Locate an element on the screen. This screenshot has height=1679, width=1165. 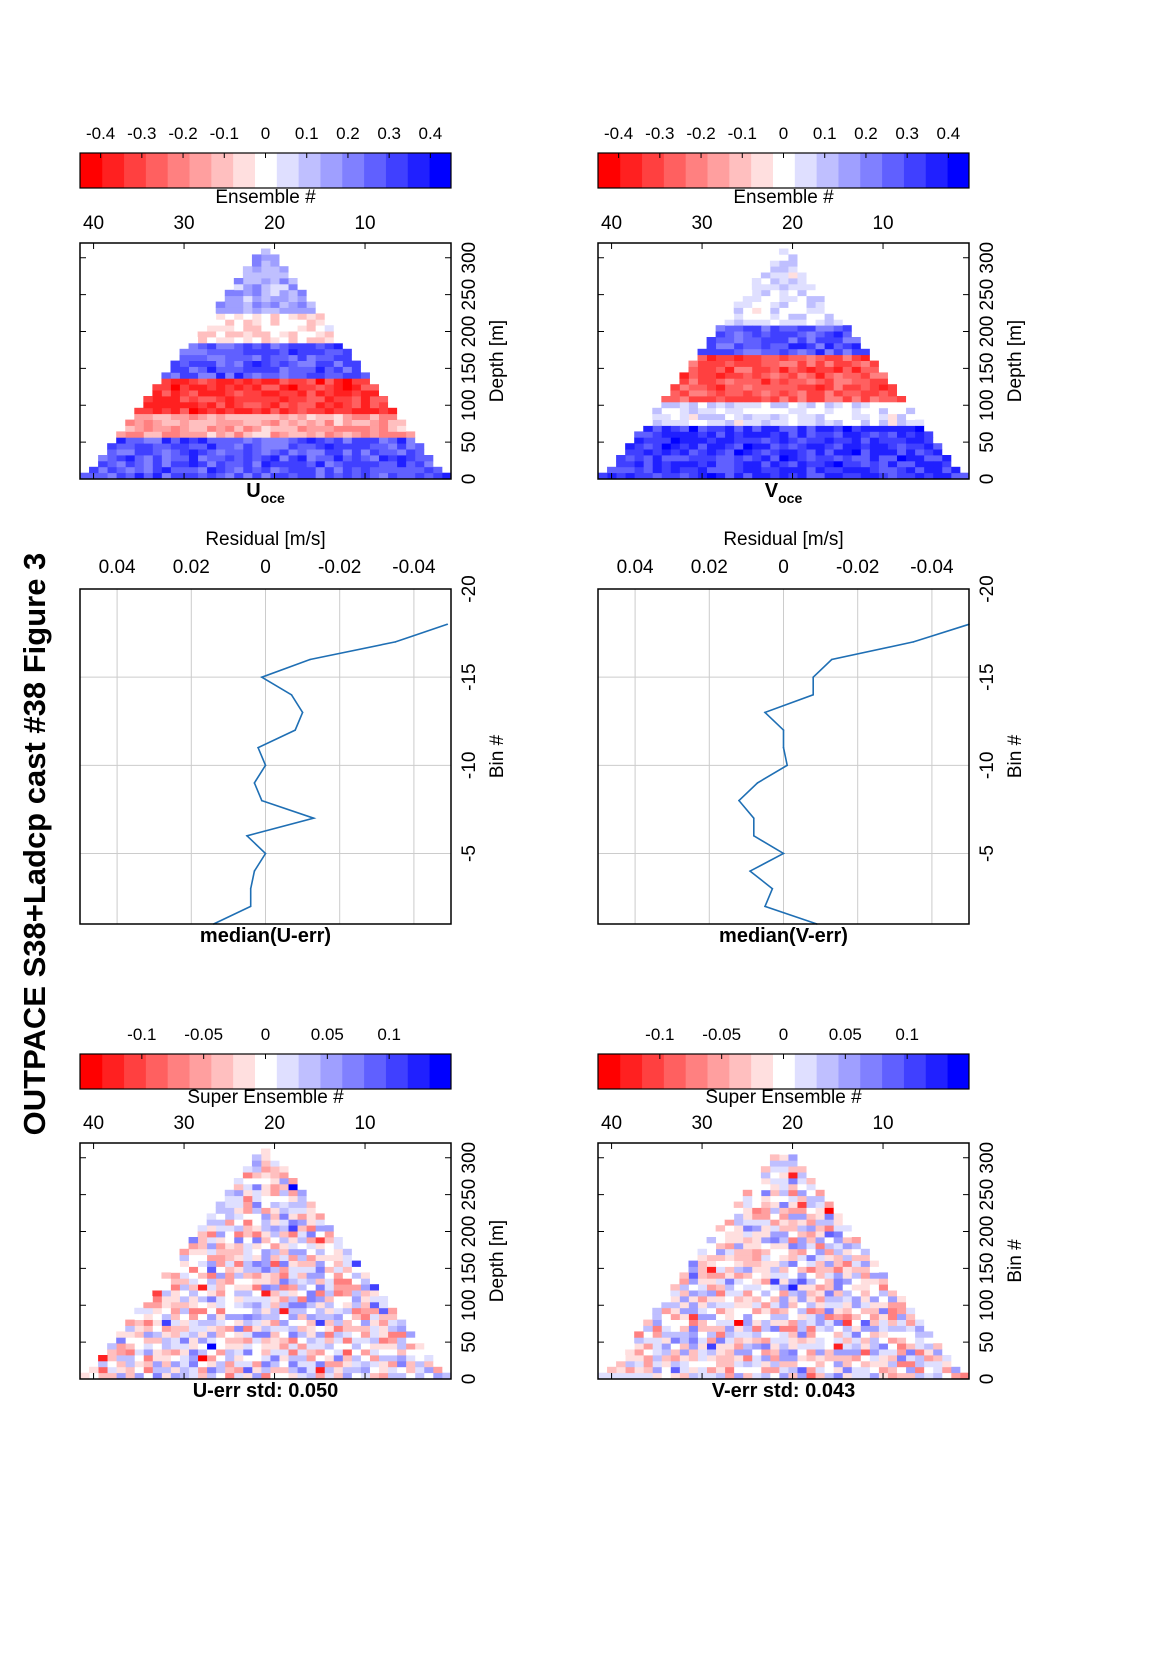
colorbar-tick-label: -0.2 is located at coordinates (700, 133).